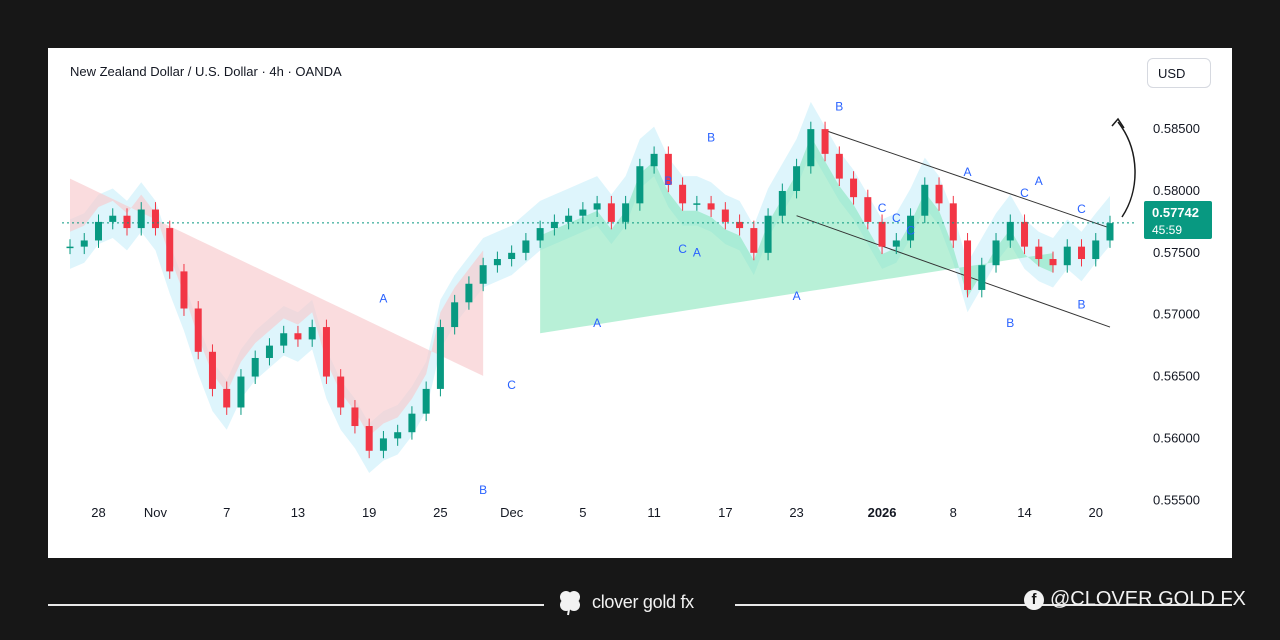 The width and height of the screenshot is (1280, 640). I want to click on facebook-icon: f, so click(1034, 599).